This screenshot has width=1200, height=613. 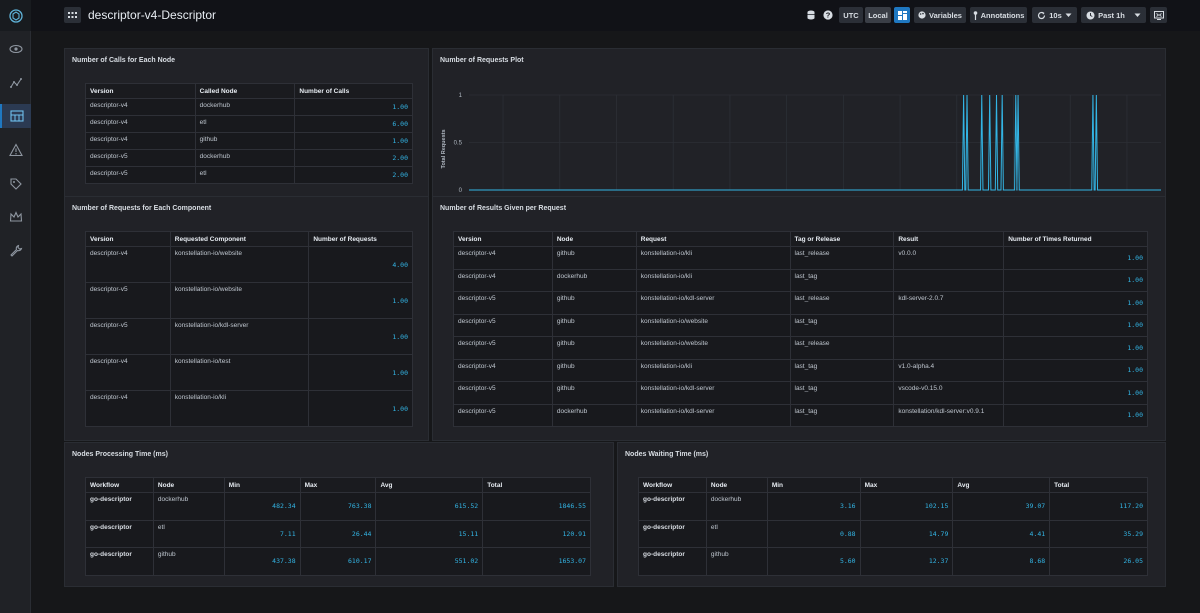 What do you see at coordinates (461, 96) in the screenshot?
I see `y-tick-label: 1` at bounding box center [461, 96].